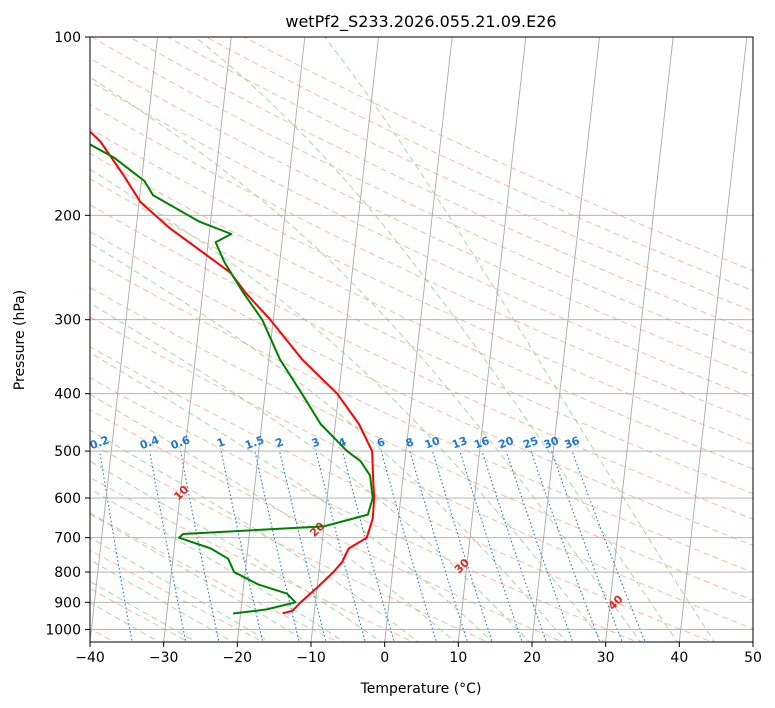 This screenshot has height=708, width=775. Describe the element at coordinates (63, 630) in the screenshot. I see `y-tick-label: 1000` at that location.